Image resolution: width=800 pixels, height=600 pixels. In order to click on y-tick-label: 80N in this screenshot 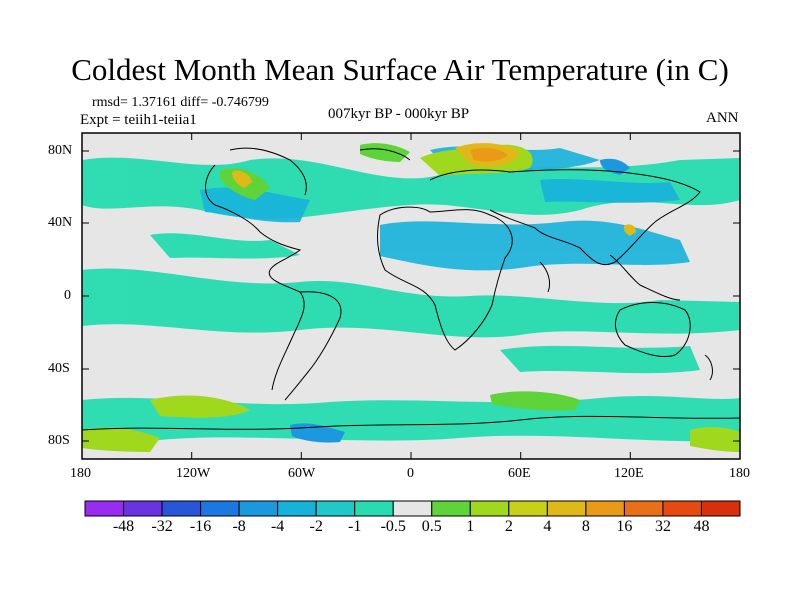, I will do `click(60, 150)`.